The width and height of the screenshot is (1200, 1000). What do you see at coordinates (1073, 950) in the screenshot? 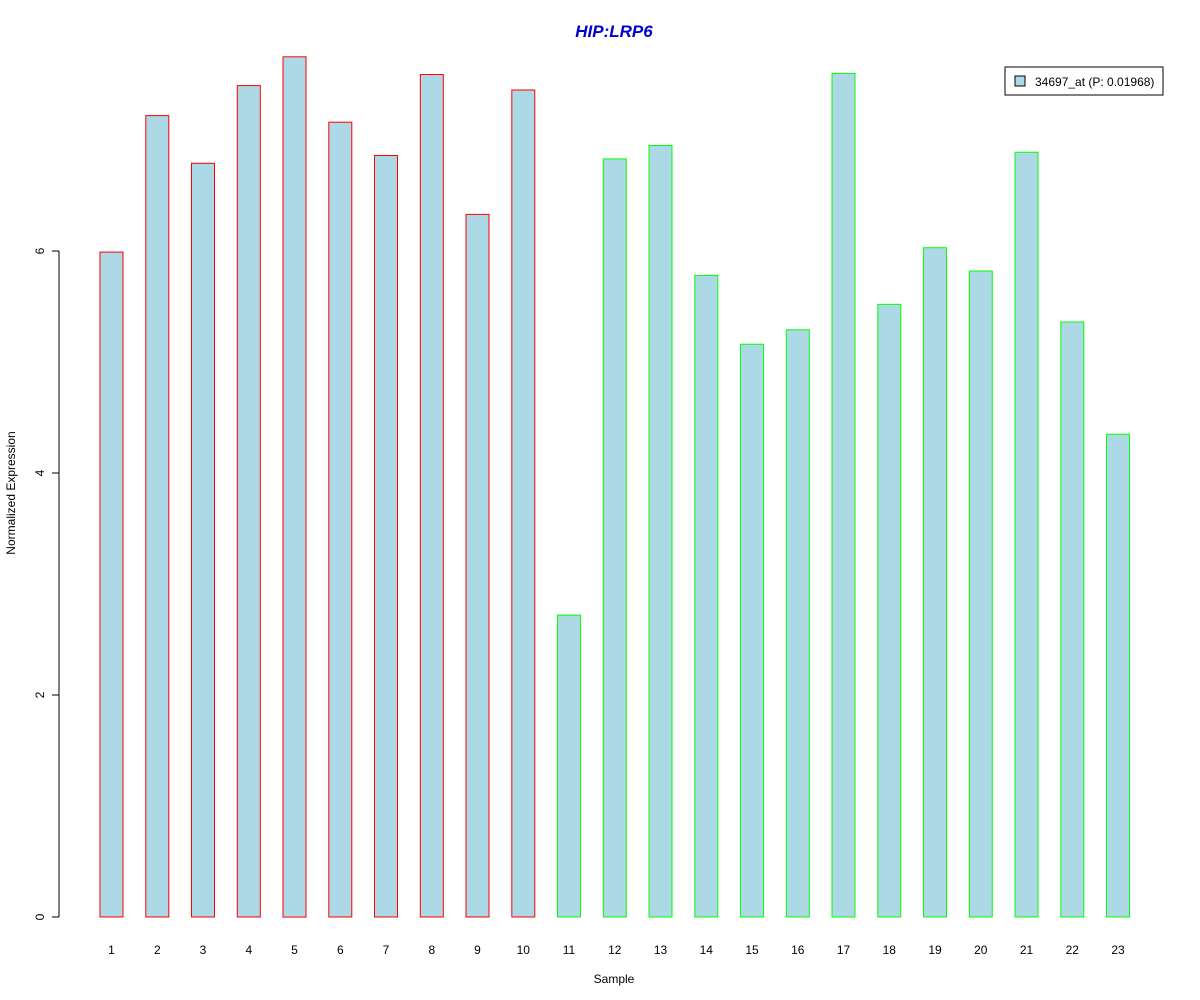
I see `x-tick-label: 22` at bounding box center [1073, 950].